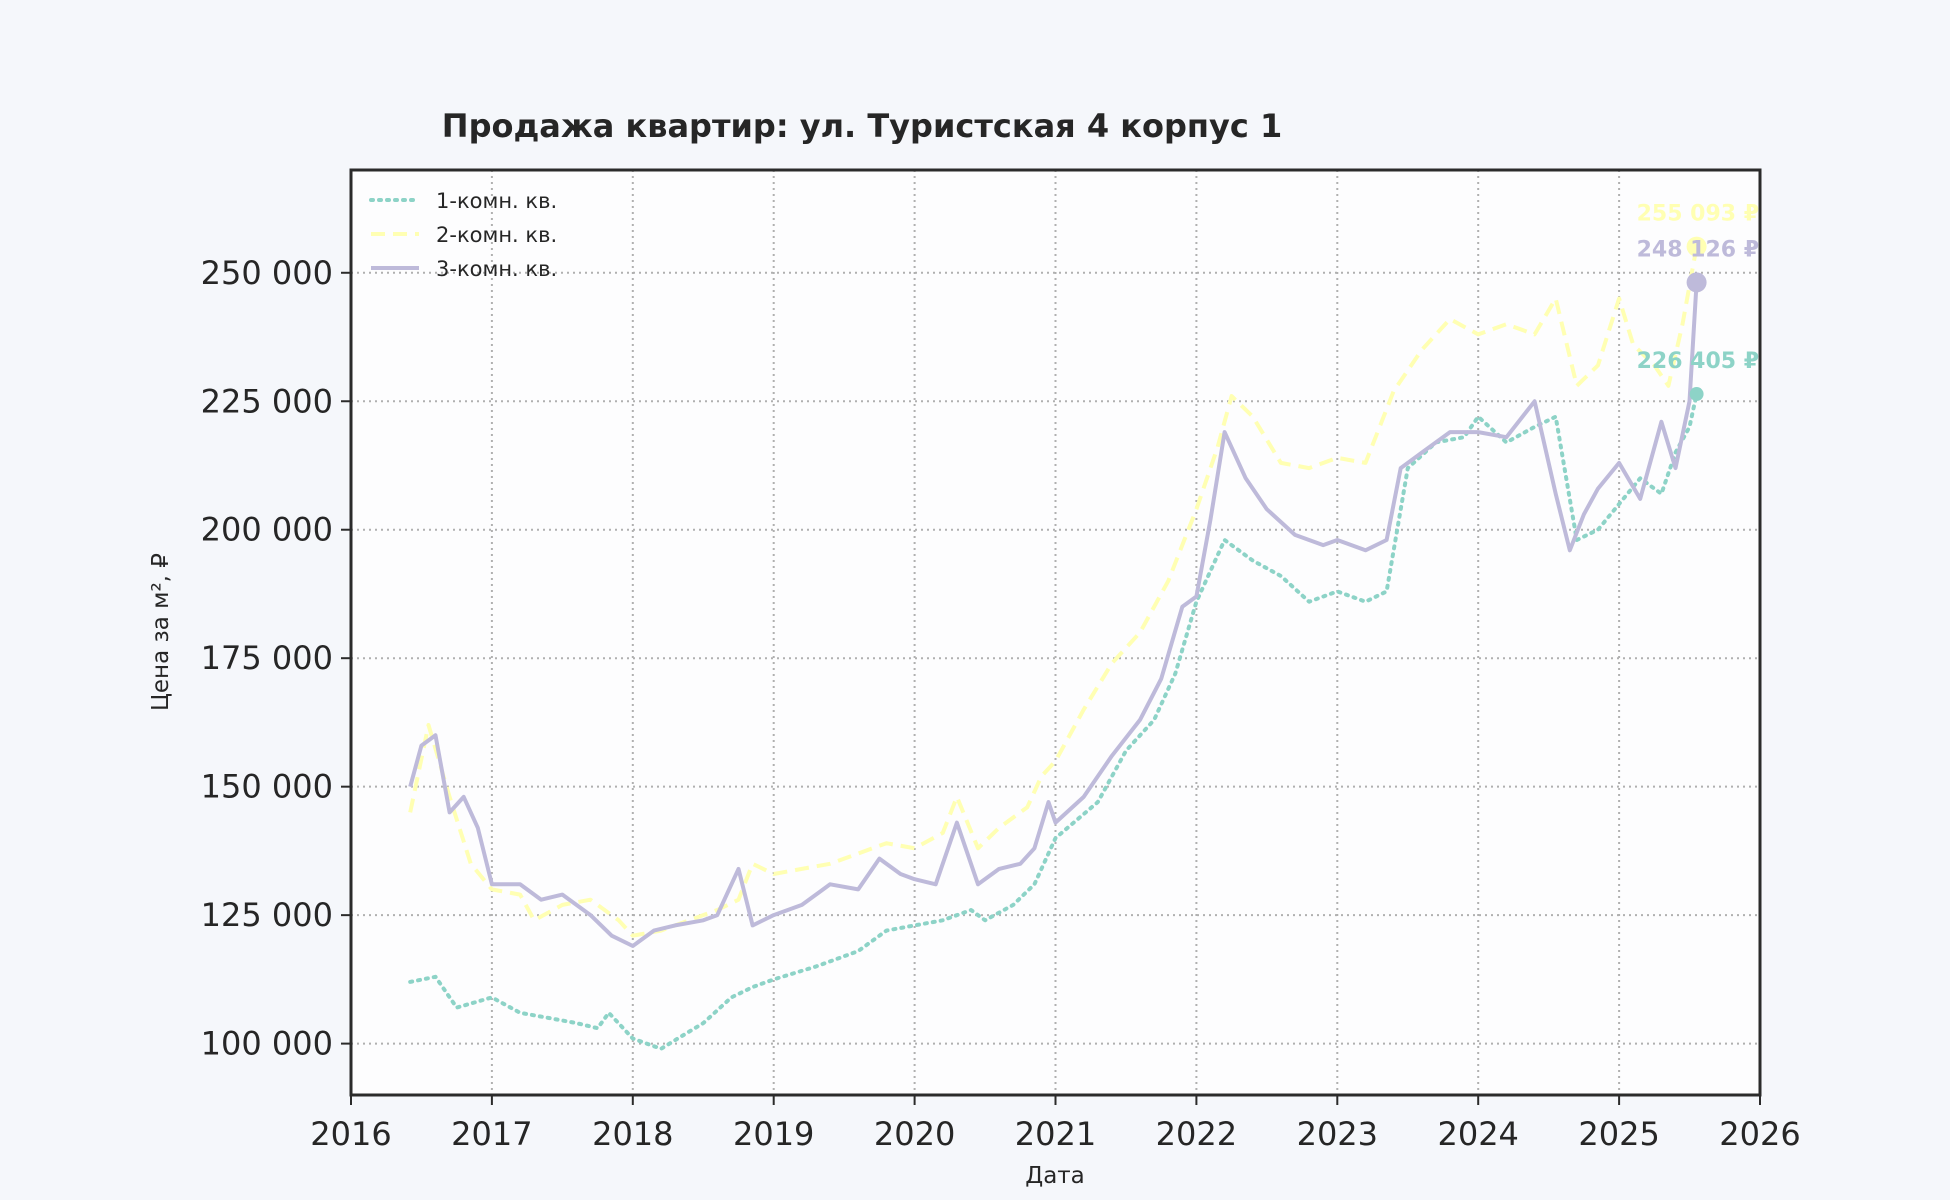 This screenshot has width=1950, height=1200. I want to click on y-tick-label: 225 000, so click(267, 401).